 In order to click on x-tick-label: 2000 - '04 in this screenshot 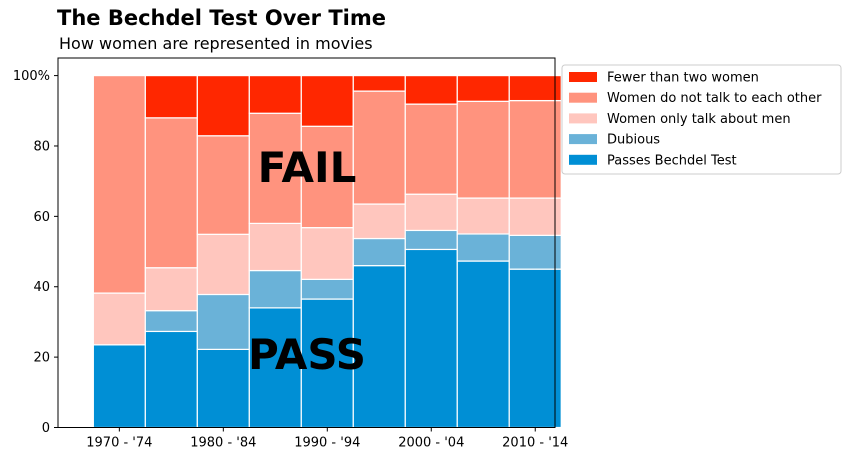, I will do `click(431, 443)`.